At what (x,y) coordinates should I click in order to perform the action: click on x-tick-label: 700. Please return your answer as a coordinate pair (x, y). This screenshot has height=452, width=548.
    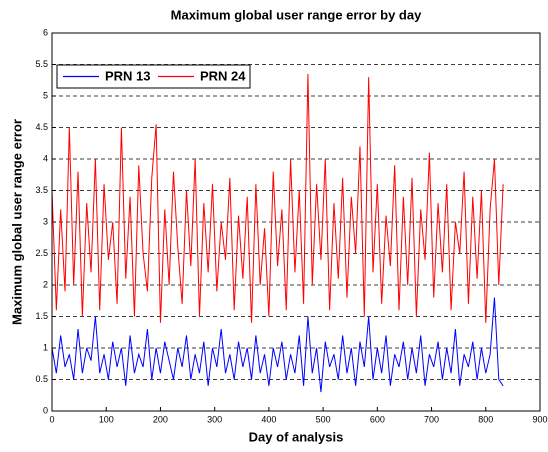
    Looking at the image, I should click on (431, 419).